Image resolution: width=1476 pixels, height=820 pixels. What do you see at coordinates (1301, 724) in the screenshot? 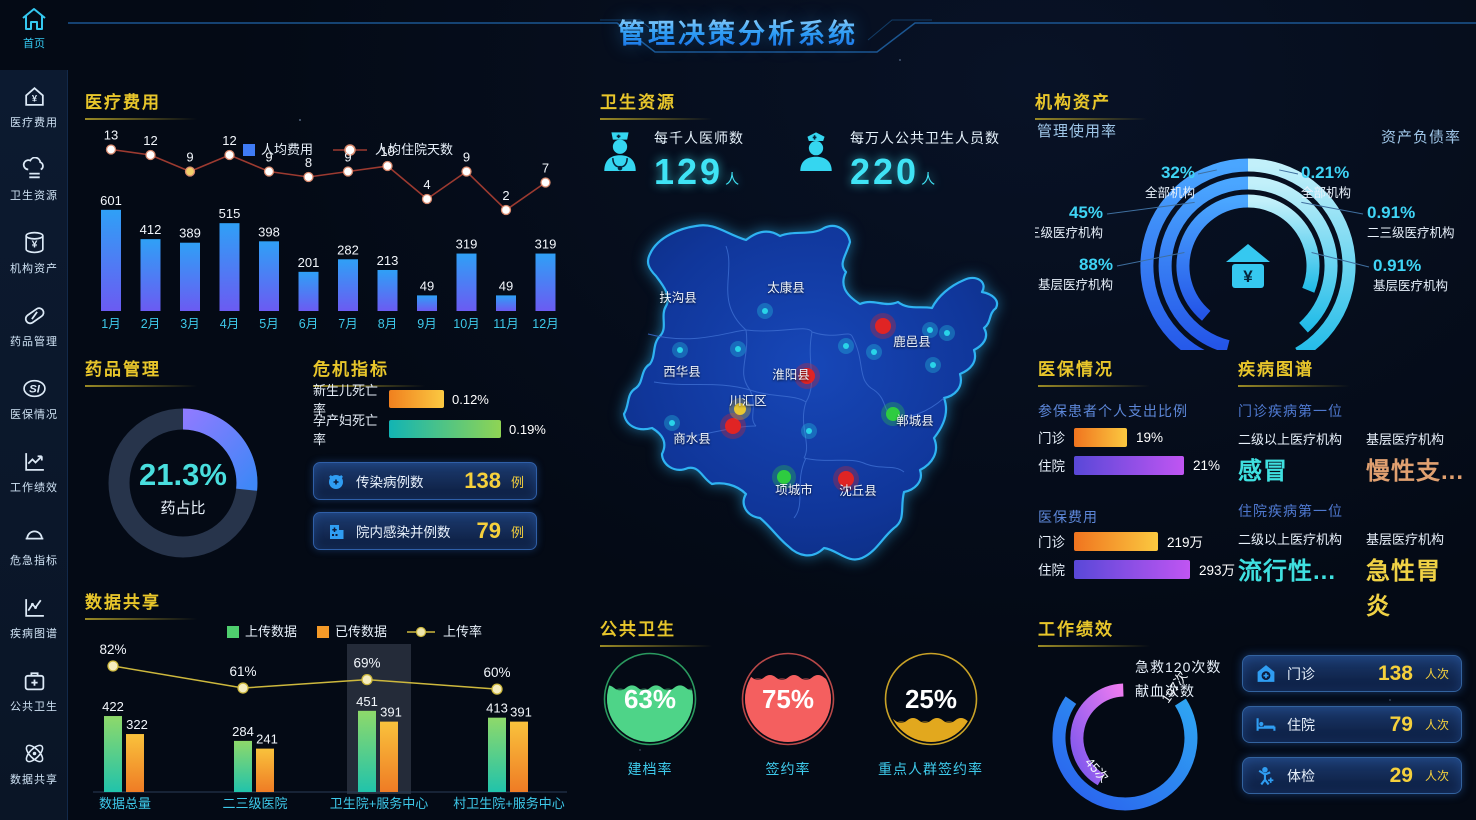
I see `summary-card-label: 住院` at bounding box center [1301, 724].